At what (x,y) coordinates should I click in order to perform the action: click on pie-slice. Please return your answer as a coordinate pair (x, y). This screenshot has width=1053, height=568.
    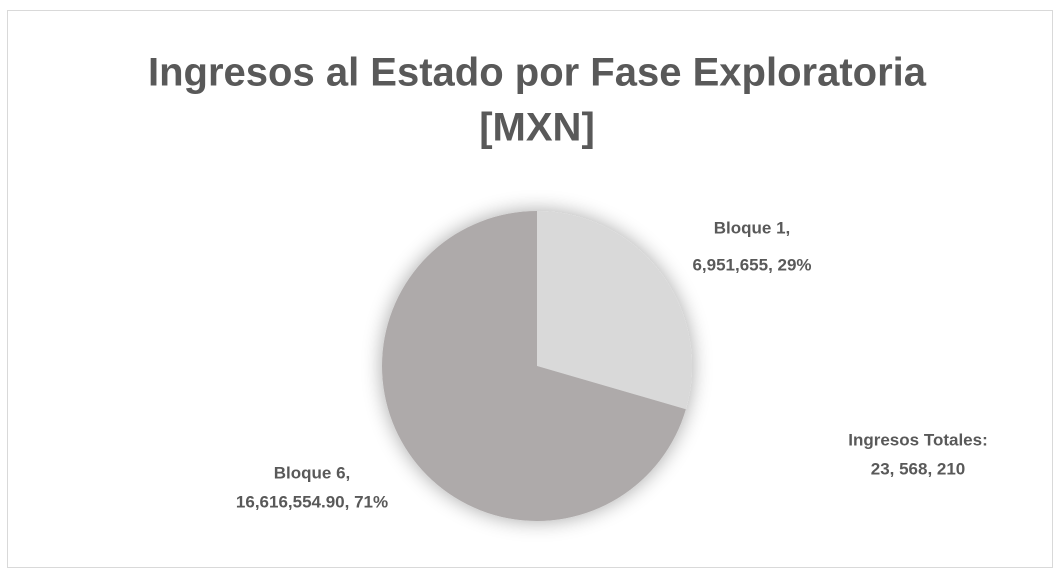
    Looking at the image, I should click on (615, 310).